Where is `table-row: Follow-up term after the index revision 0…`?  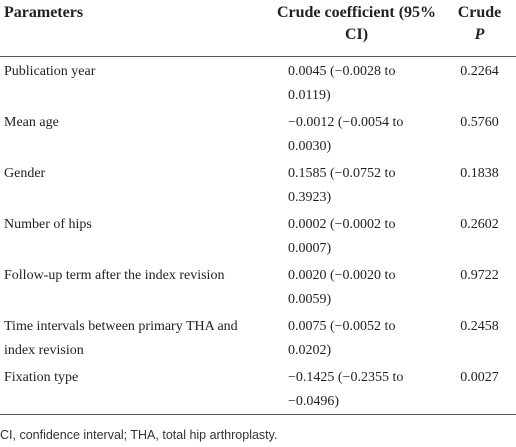
table-row: Follow-up term after the index revision 0… is located at coordinates (258, 286).